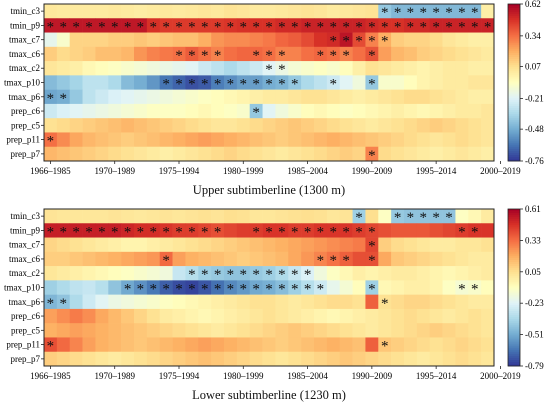 This screenshot has height=411, width=550. I want to click on lower-x-tick-label: 1995–2014, so click(436, 376).